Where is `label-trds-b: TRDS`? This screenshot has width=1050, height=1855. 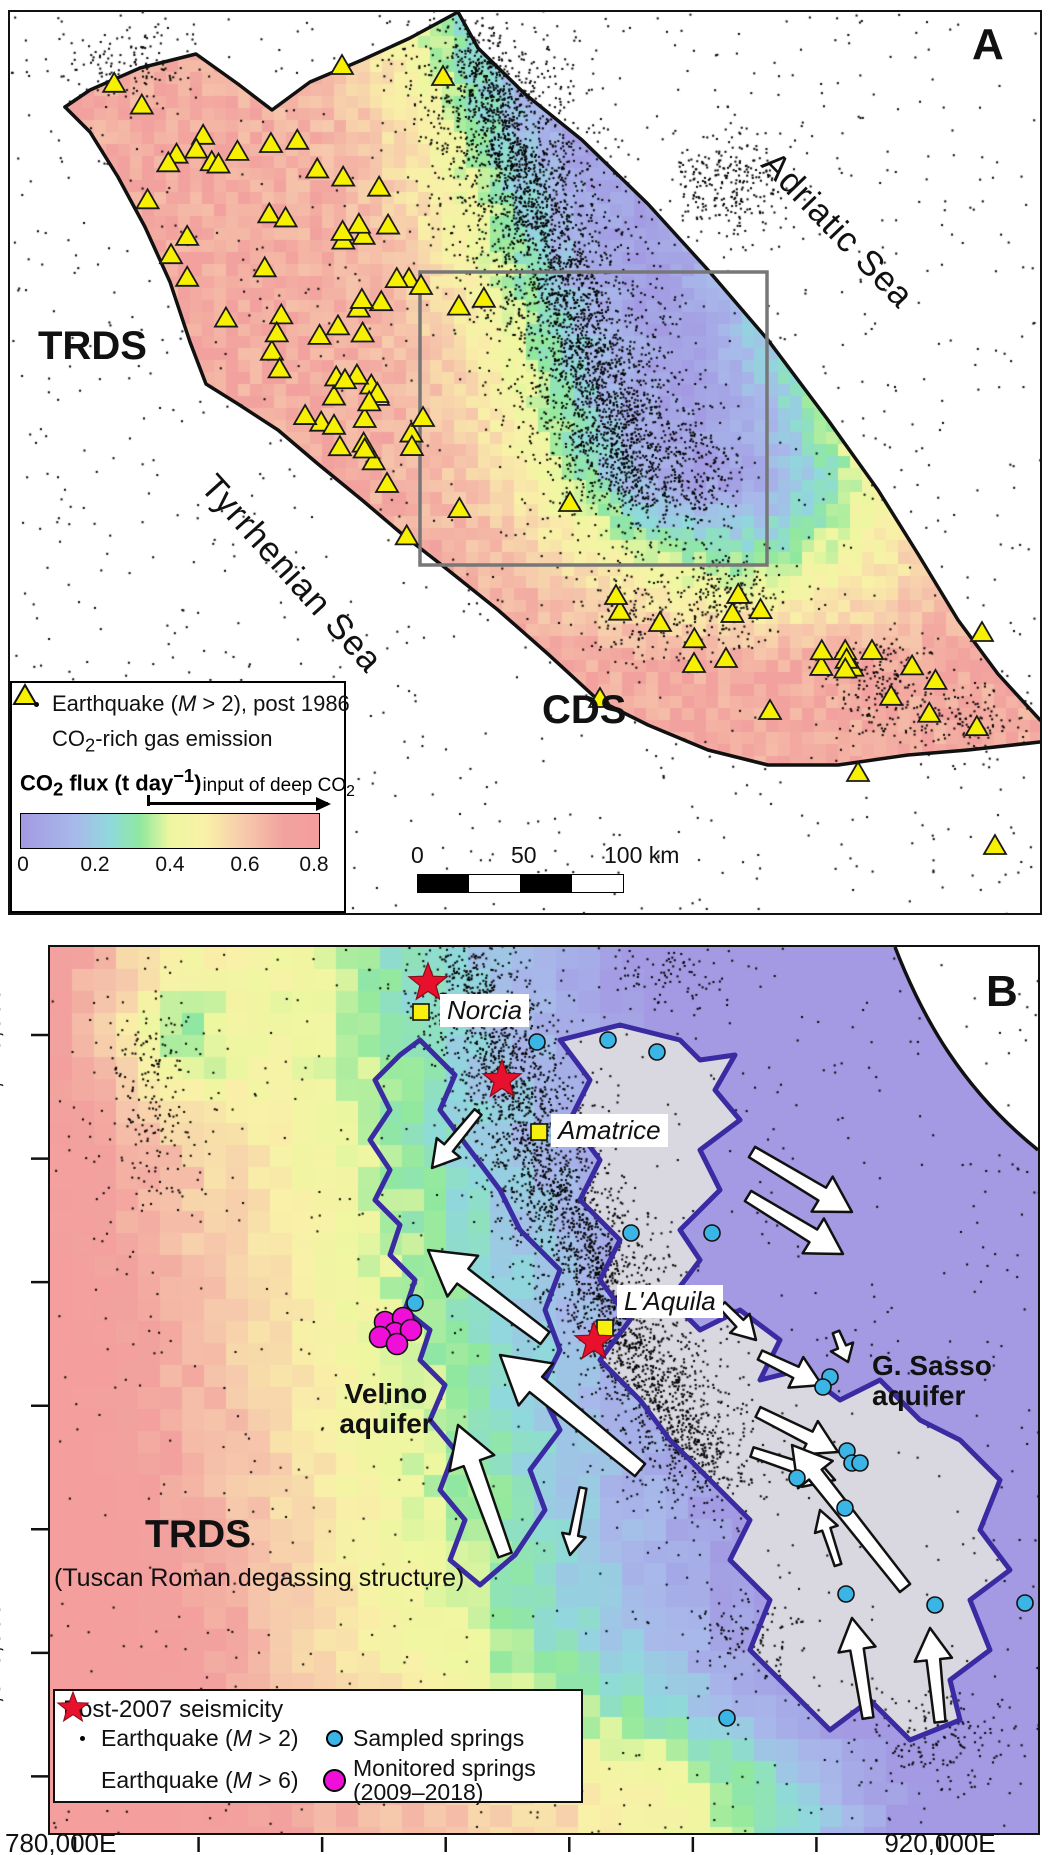 label-trds-b: TRDS is located at coordinates (198, 1534).